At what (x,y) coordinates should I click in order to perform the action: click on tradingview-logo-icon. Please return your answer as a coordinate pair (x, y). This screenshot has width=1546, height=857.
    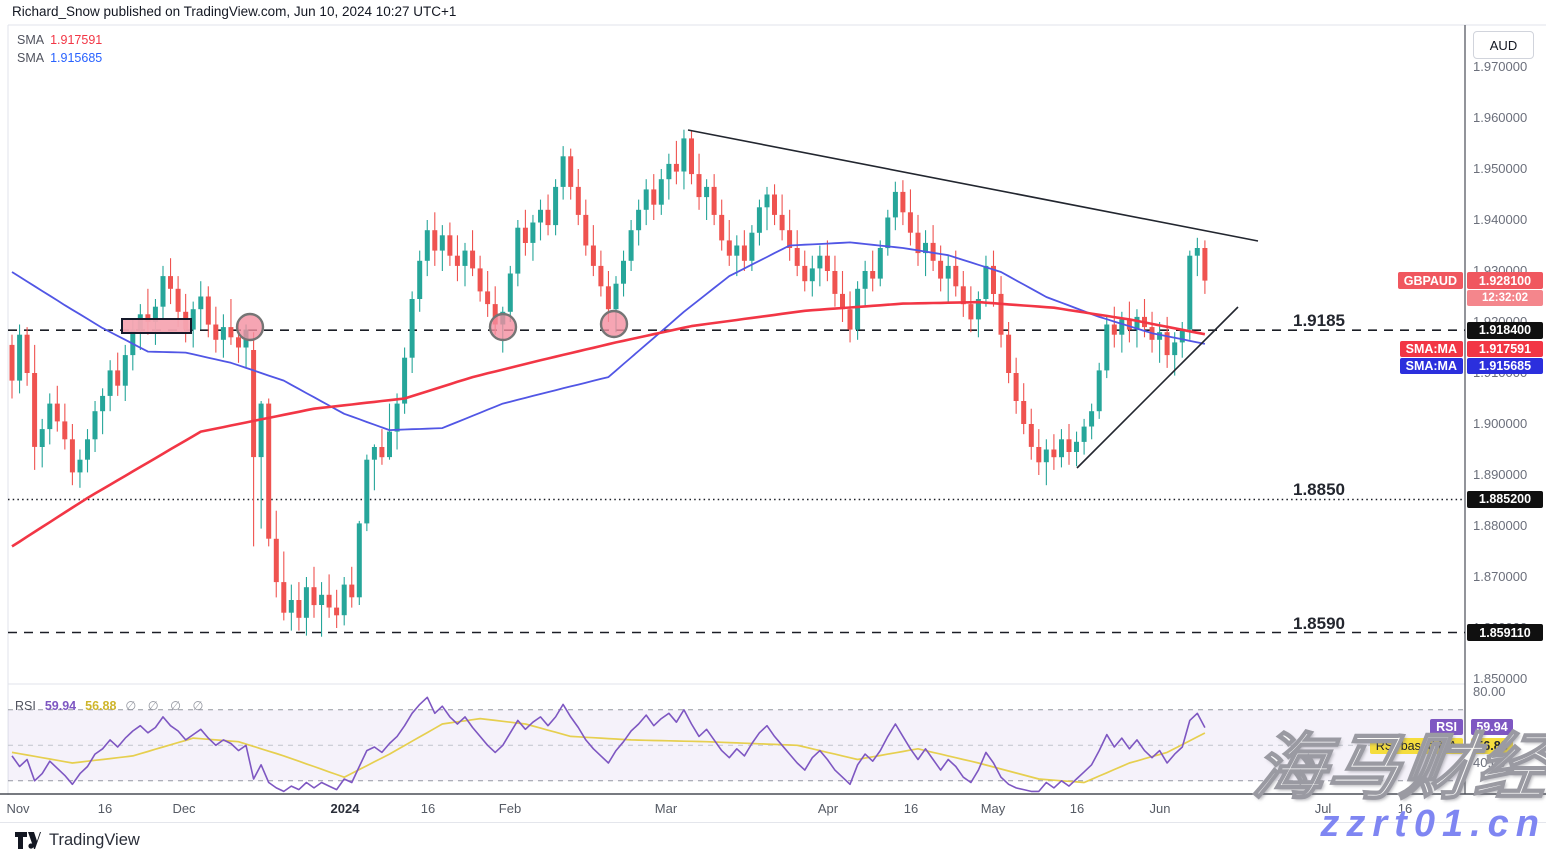
    Looking at the image, I should click on (28, 840).